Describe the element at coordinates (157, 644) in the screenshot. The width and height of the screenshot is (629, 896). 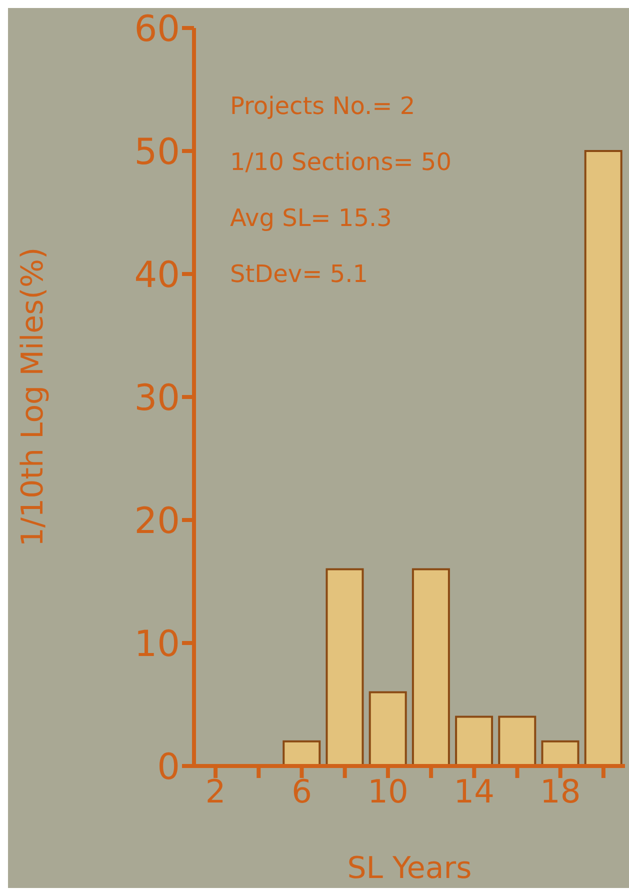
I see `y-tick-label: 10` at that location.